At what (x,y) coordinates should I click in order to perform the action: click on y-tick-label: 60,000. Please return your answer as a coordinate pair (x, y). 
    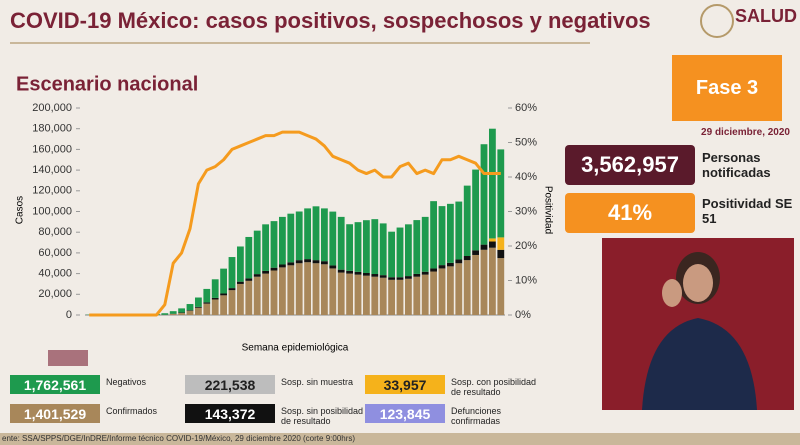
    Looking at the image, I should click on (55, 253).